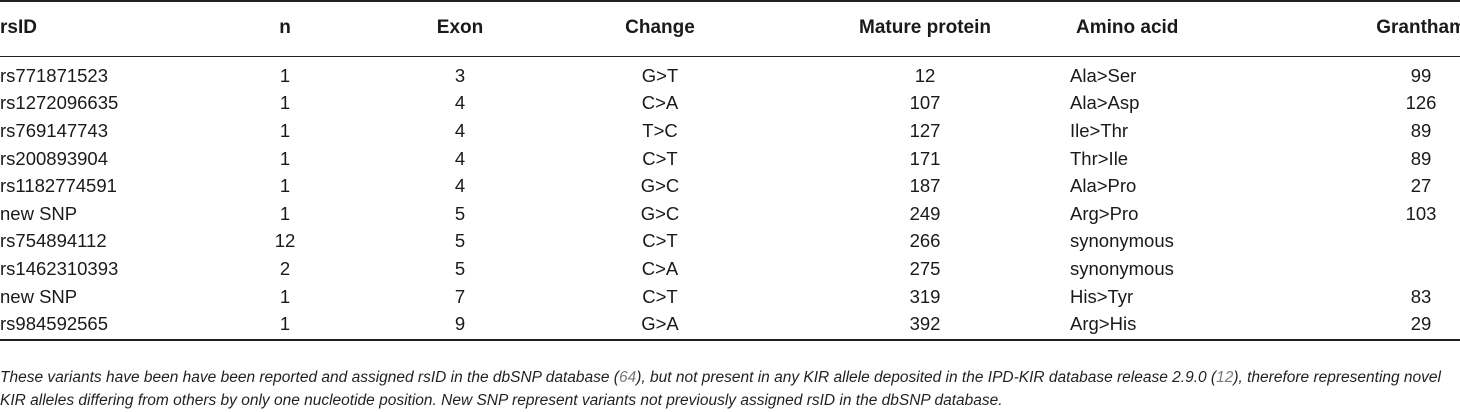 The height and width of the screenshot is (412, 1460). Describe the element at coordinates (1102, 296) in the screenshot. I see `cell-amino-acid: His>Tyr` at that location.